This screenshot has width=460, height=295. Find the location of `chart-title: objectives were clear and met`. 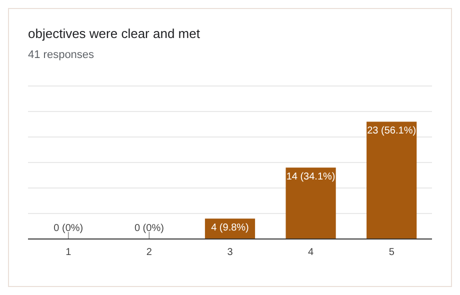

chart-title: objectives were clear and met is located at coordinates (114, 33).